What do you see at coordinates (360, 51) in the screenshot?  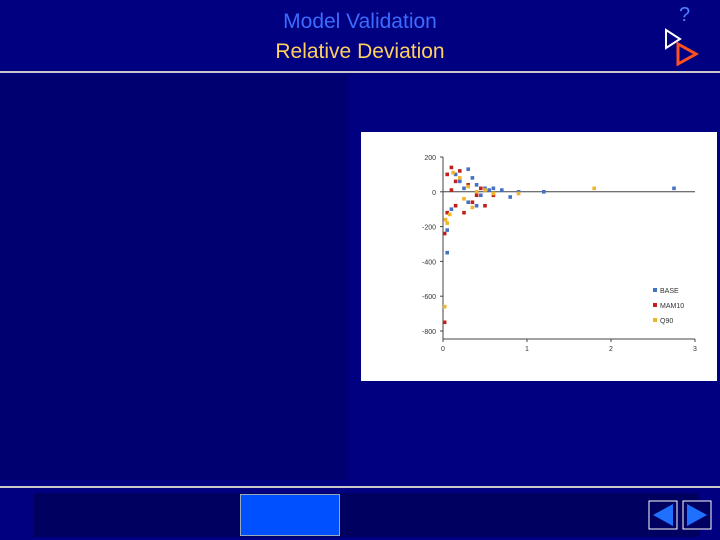 I see `slide-subtitle: Relative Deviation` at bounding box center [360, 51].